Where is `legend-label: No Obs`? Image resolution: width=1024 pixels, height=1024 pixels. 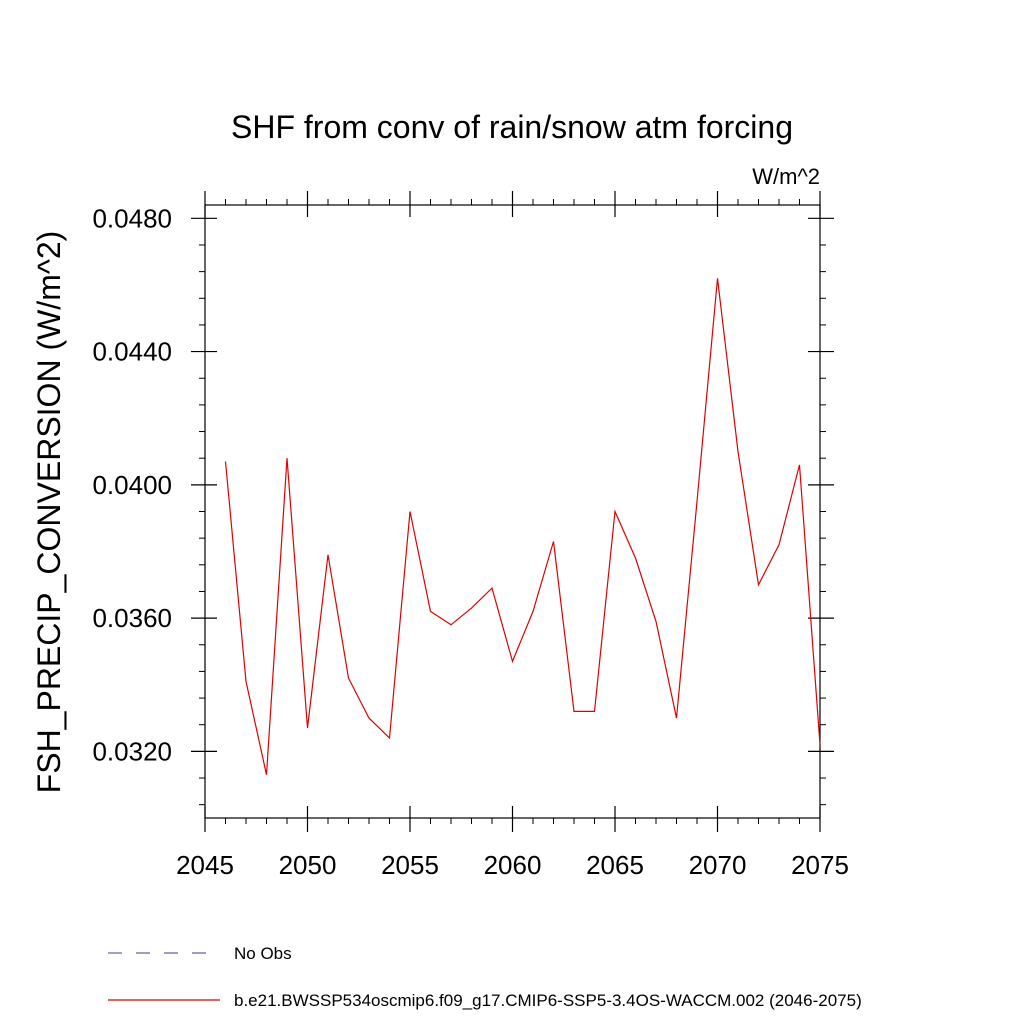 legend-label: No Obs is located at coordinates (263, 953).